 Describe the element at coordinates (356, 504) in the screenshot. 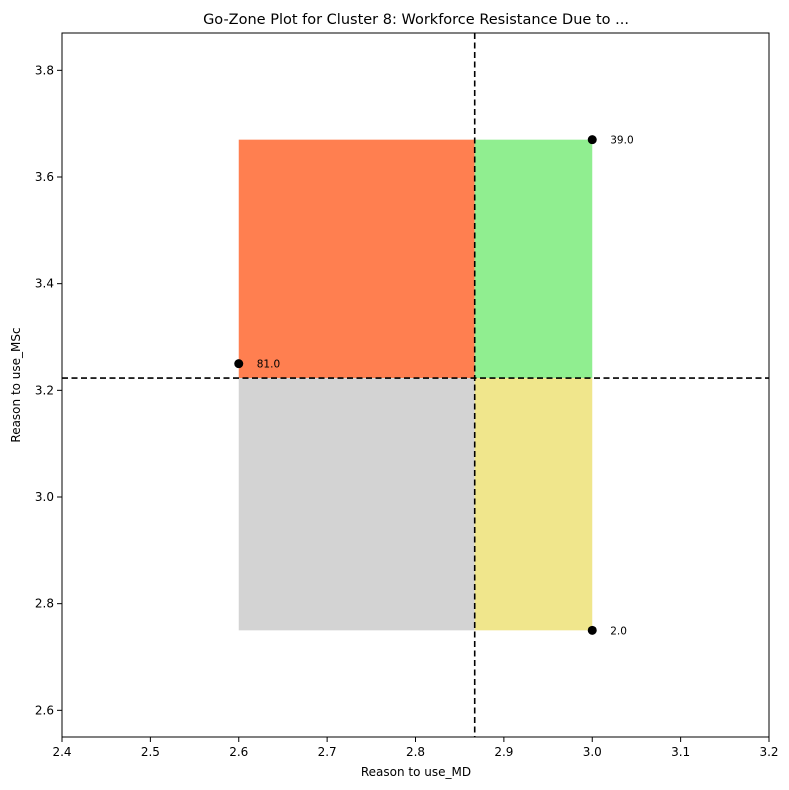

I see `quadrant-bottom-left` at that location.